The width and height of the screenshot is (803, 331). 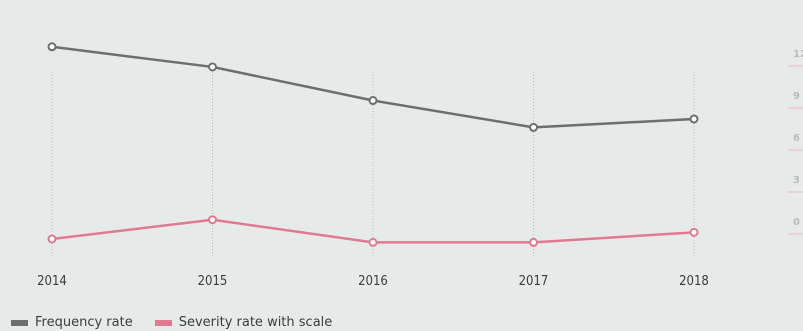 What do you see at coordinates (255, 322) in the screenshot?
I see `legend-label-severity-rate: Severity rate with scale` at bounding box center [255, 322].